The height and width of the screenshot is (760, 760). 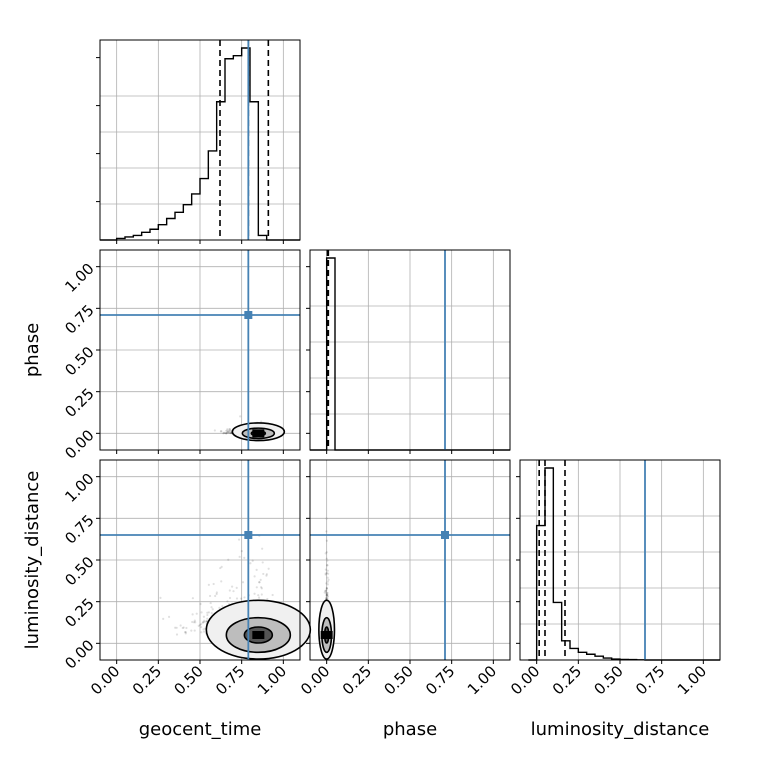 What do you see at coordinates (32, 350) in the screenshot?
I see `ylabel-phase: phase` at bounding box center [32, 350].